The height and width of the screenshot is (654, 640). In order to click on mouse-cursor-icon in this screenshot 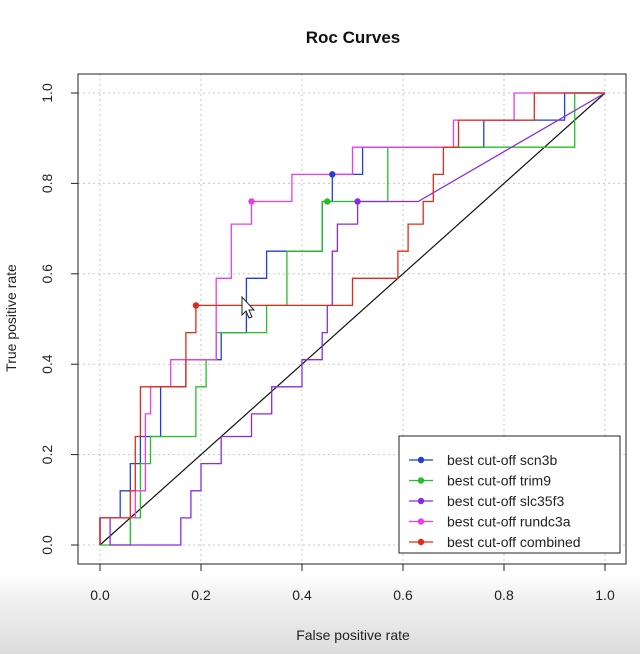, I will do `click(248, 307)`.